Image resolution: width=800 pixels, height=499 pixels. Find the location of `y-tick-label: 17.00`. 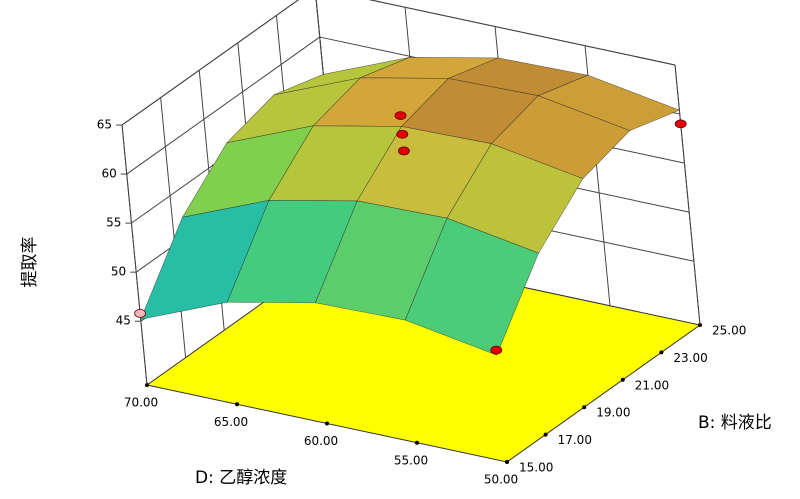

y-tick-label: 17.00 is located at coordinates (575, 440).